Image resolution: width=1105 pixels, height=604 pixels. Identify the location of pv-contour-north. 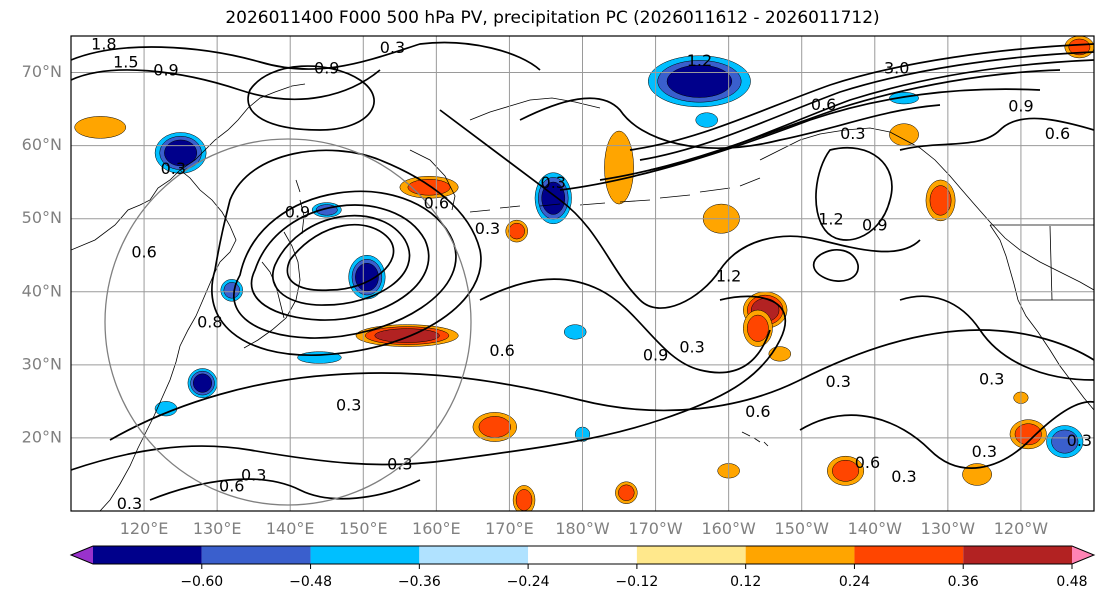
(306, 56).